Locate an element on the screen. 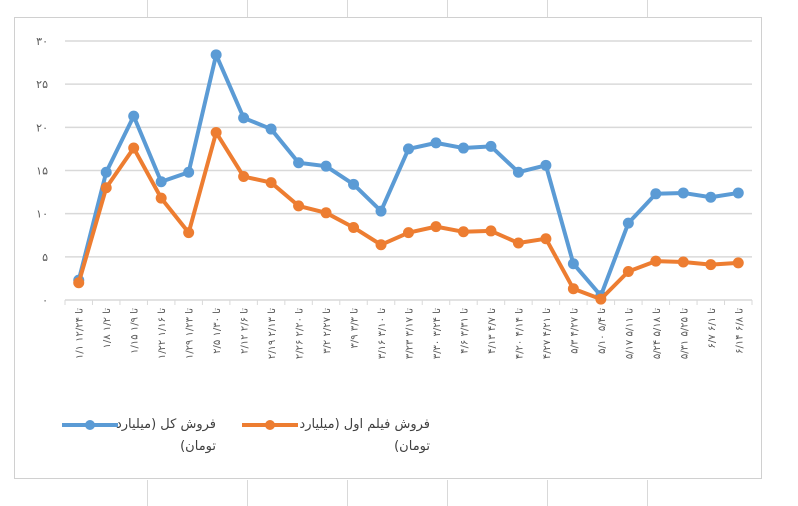  x-tick-label: ۴/۶ تا ۳/۳۱ is located at coordinates (464, 331).